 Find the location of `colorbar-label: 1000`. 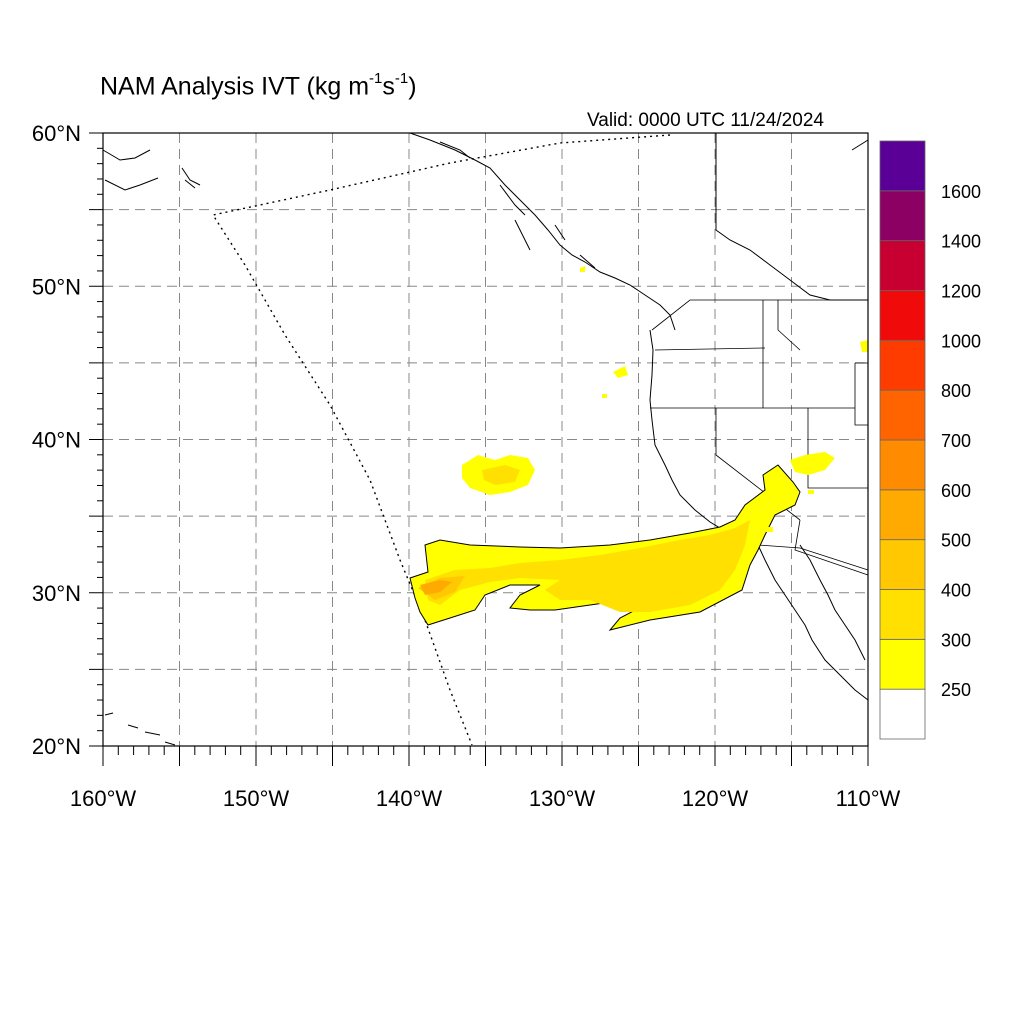

colorbar-label: 1000 is located at coordinates (961, 341).